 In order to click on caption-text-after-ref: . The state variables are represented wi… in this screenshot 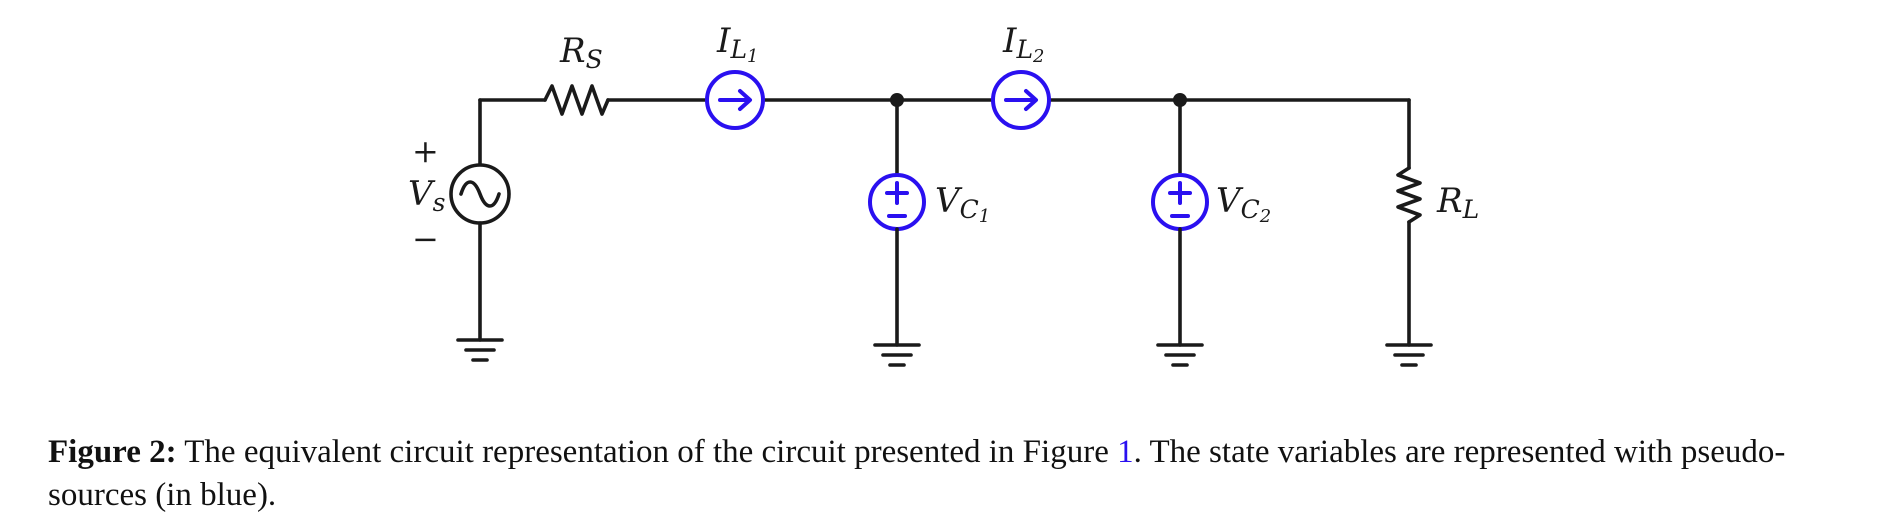, I will do `click(917, 473)`.